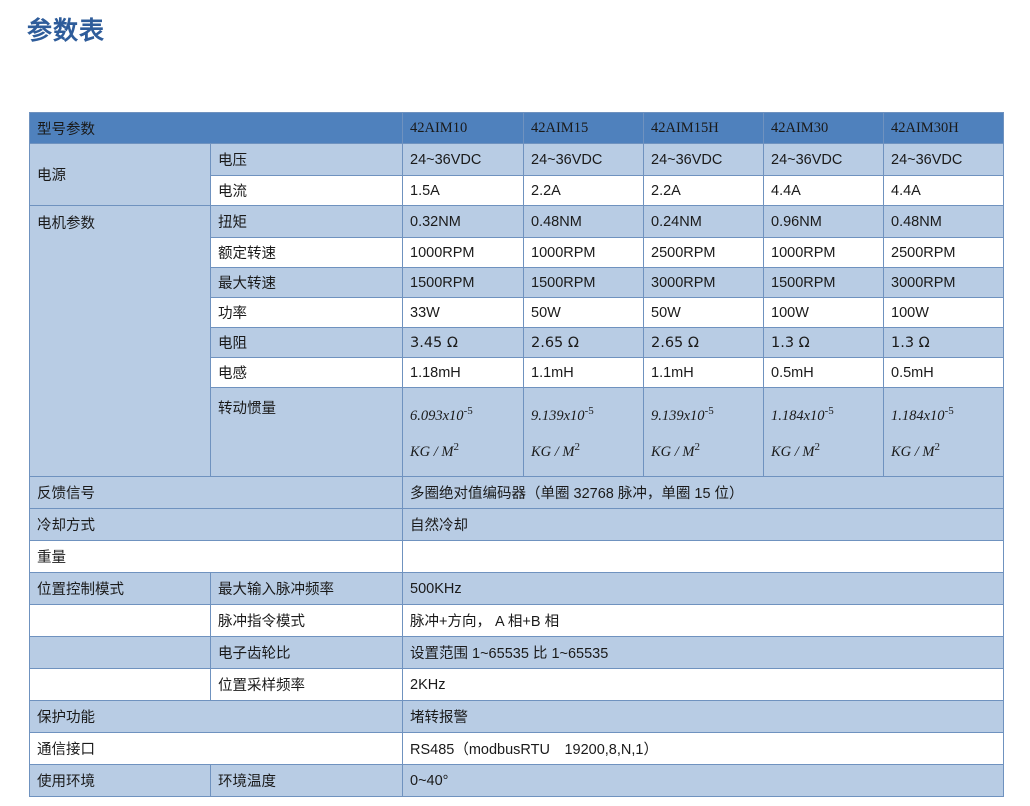  I want to click on inertia-unit-2: KG / M, so click(673, 451).